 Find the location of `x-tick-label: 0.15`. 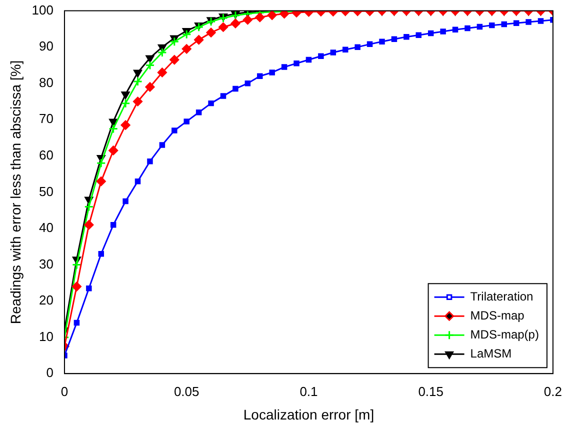

x-tick-label: 0.15 is located at coordinates (431, 391).